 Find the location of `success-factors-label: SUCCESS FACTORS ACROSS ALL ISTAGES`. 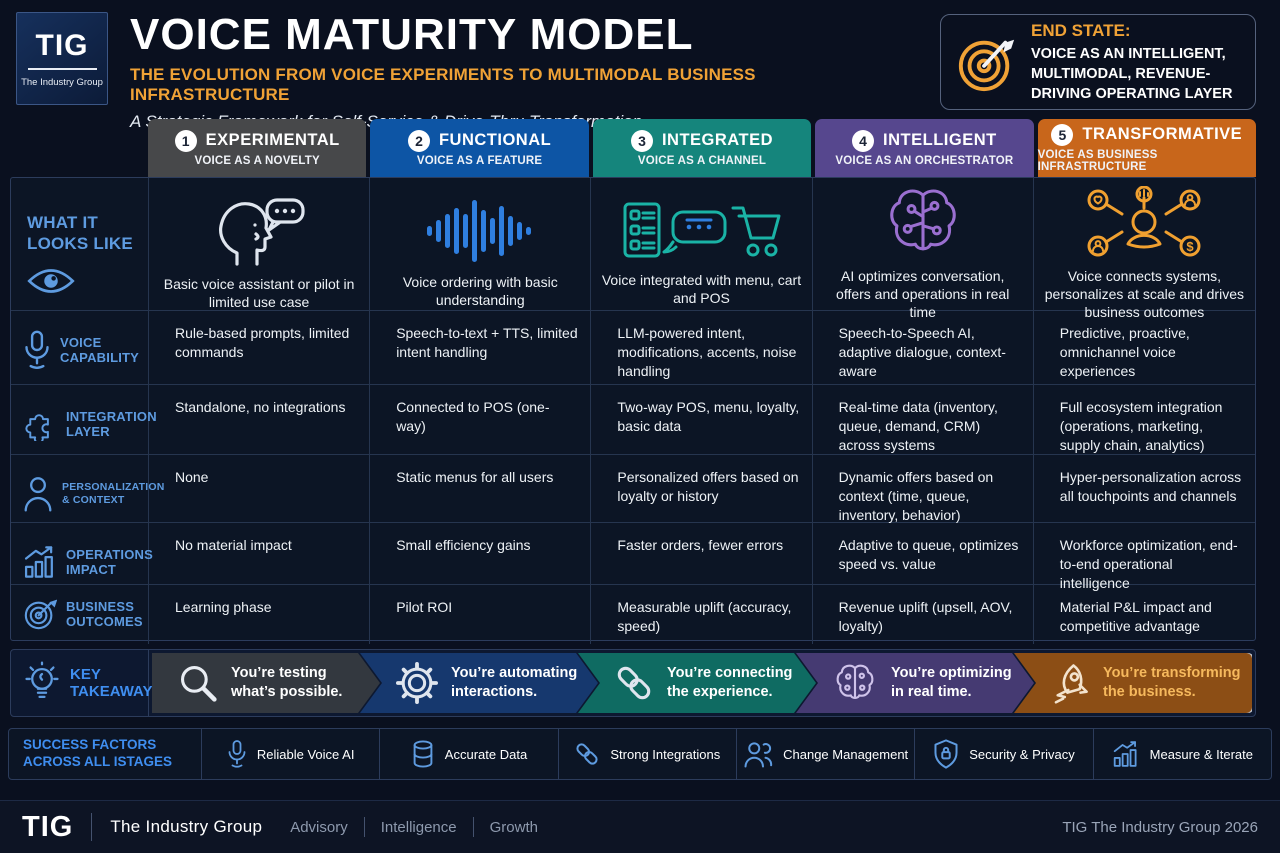

success-factors-label: SUCCESS FACTORS ACROSS ALL ISTAGES is located at coordinates (98, 753).